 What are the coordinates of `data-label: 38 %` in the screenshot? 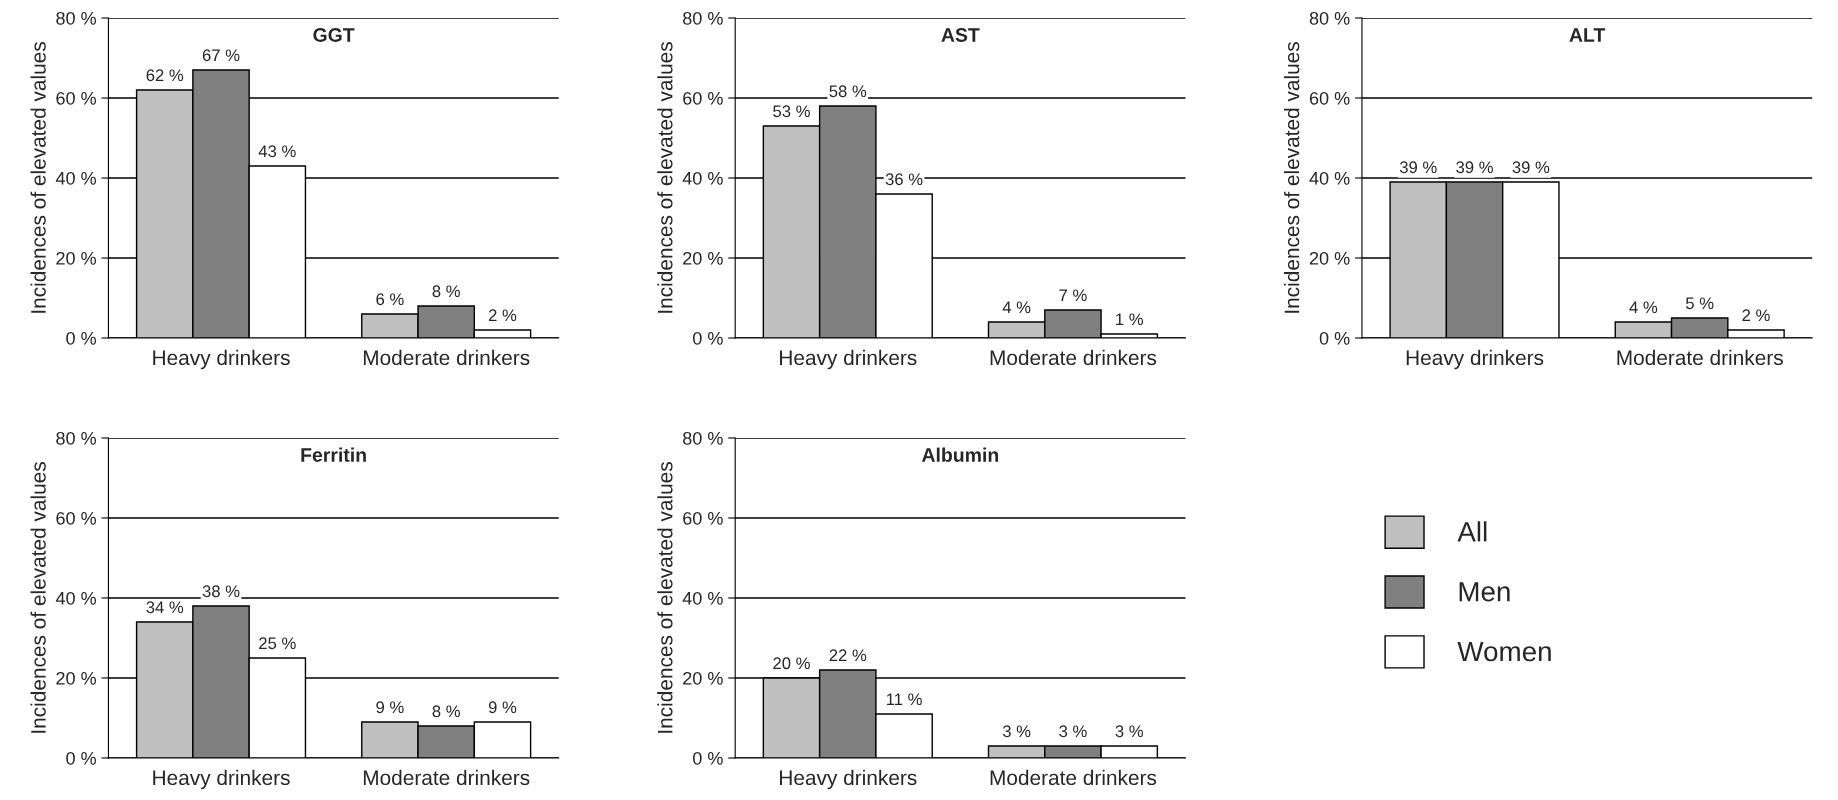 It's located at (221, 591).